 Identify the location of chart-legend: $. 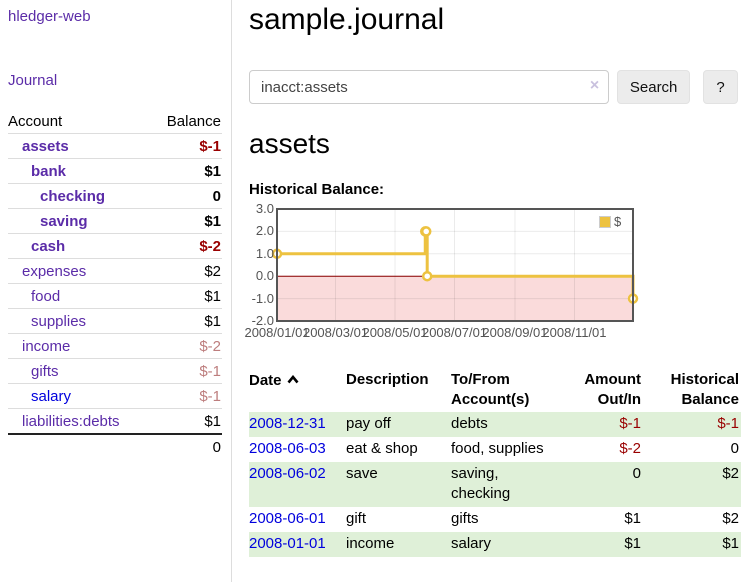
(610, 221).